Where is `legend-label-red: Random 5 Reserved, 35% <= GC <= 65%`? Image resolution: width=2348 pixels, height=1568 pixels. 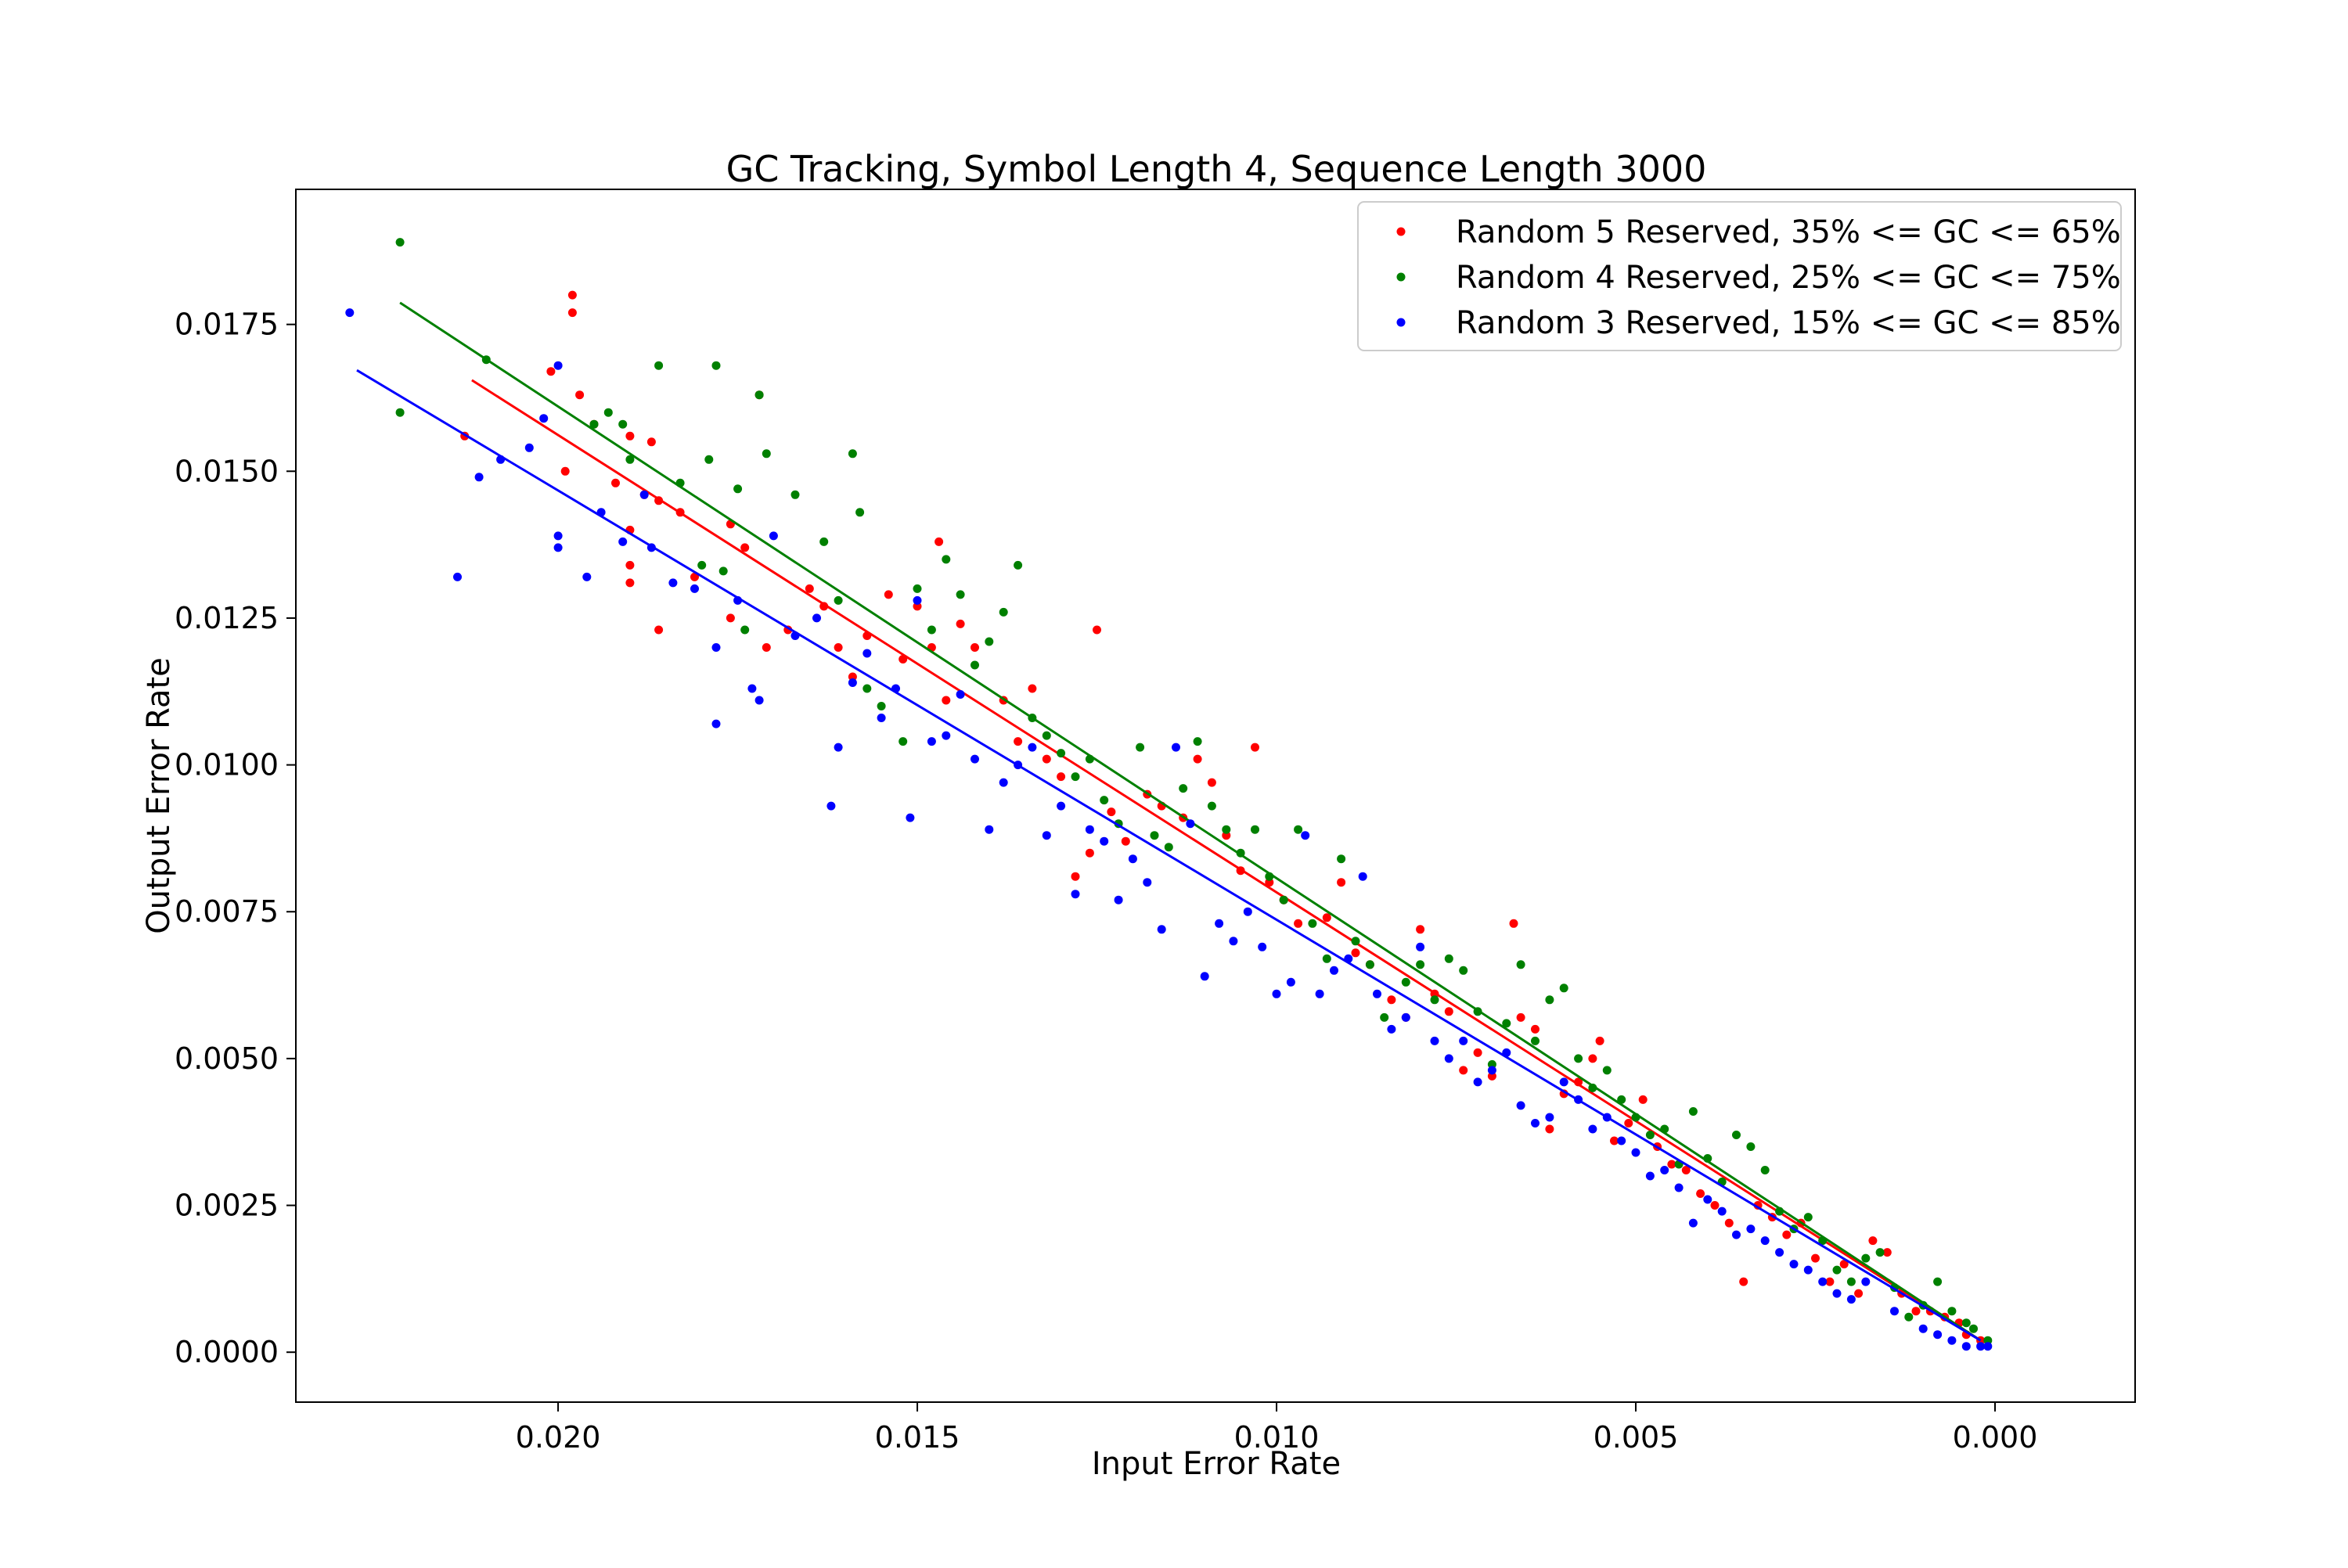
legend-label-red: Random 5 Reserved, 35% <= GC <= 65% is located at coordinates (1788, 232).